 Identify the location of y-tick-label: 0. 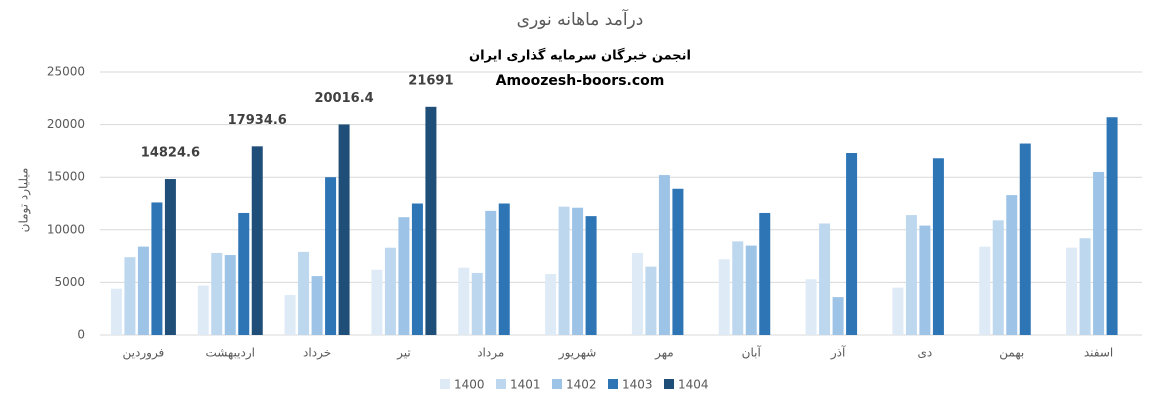
(81, 335).